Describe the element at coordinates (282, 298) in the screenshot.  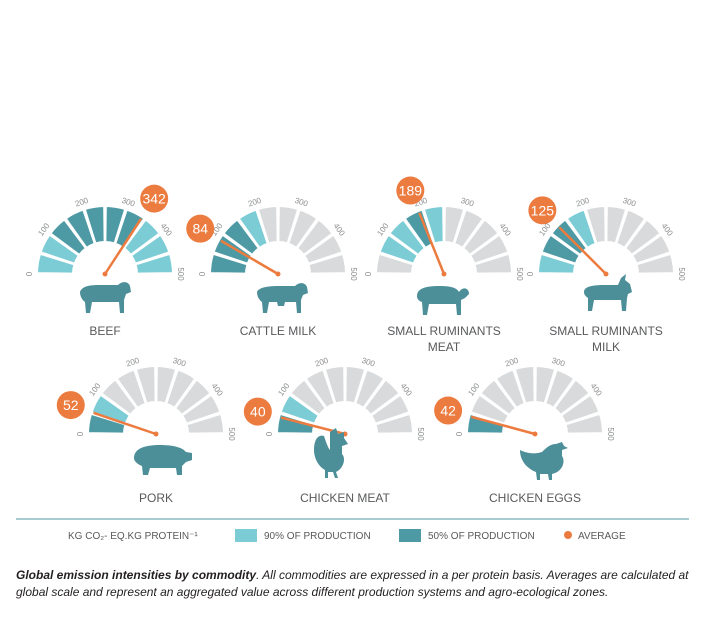
I see `dairy-cow-icon` at that location.